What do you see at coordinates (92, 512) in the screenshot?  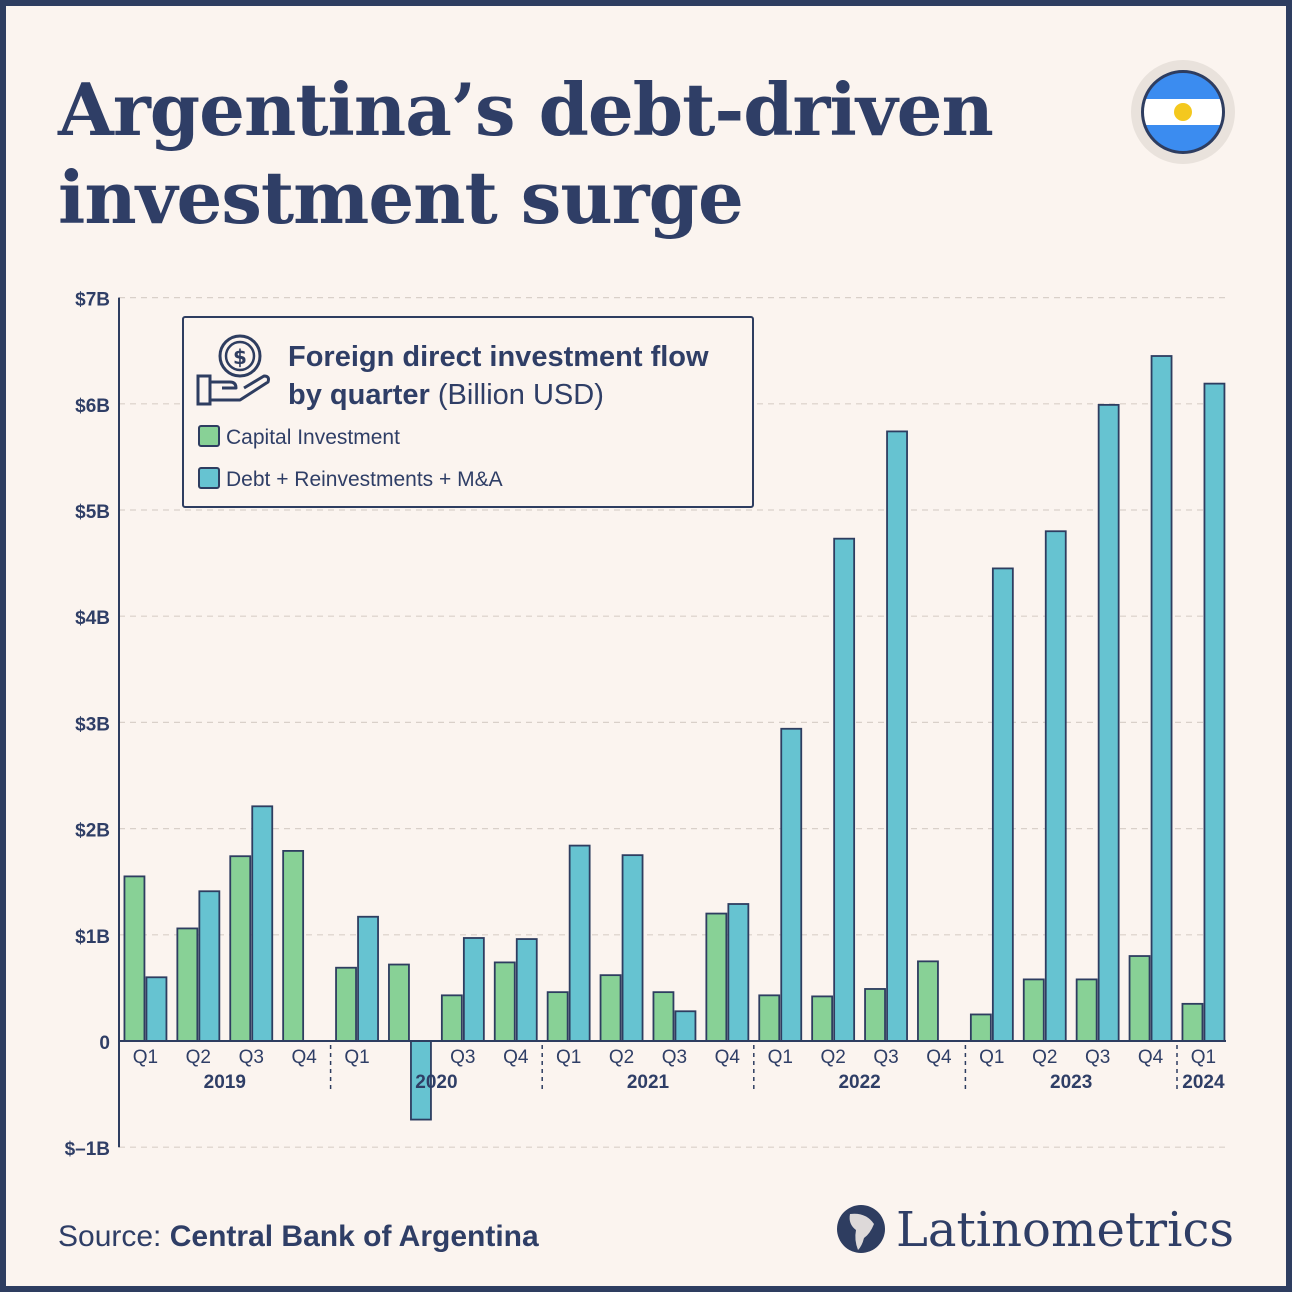 I see `y-tick-label: $5B` at bounding box center [92, 512].